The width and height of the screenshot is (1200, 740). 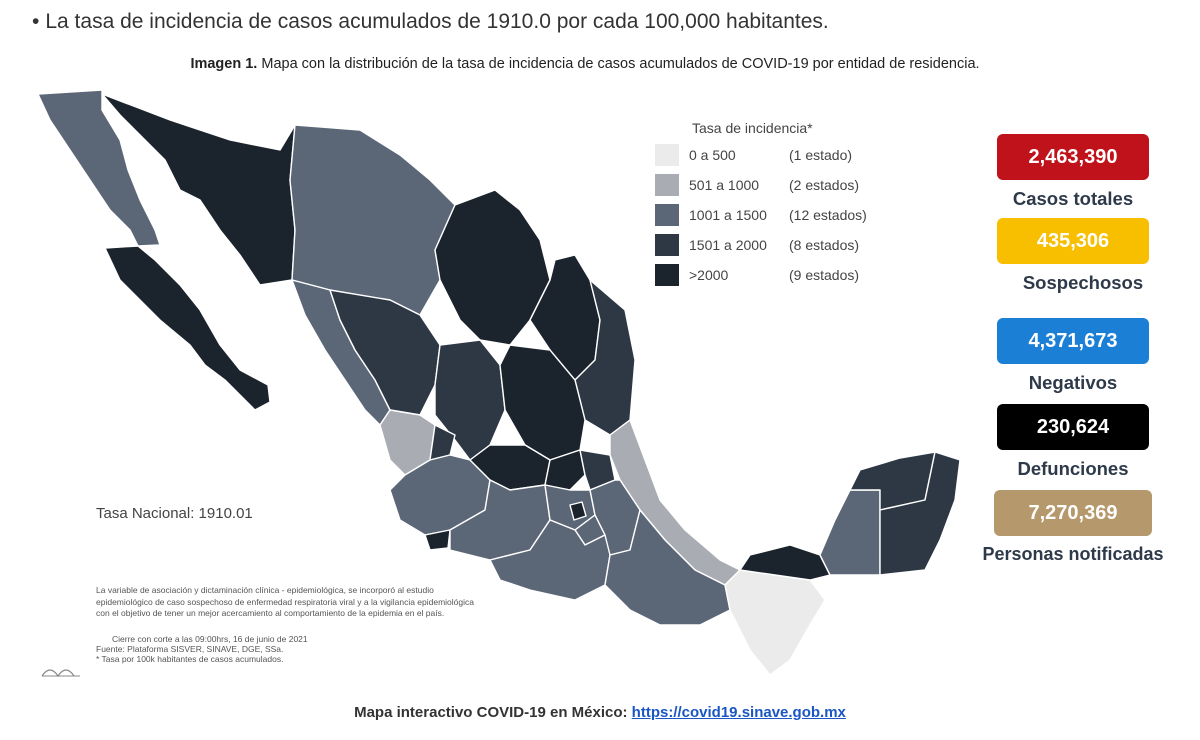 What do you see at coordinates (1073, 157) in the screenshot?
I see `stat-value-box: 2,463,390` at bounding box center [1073, 157].